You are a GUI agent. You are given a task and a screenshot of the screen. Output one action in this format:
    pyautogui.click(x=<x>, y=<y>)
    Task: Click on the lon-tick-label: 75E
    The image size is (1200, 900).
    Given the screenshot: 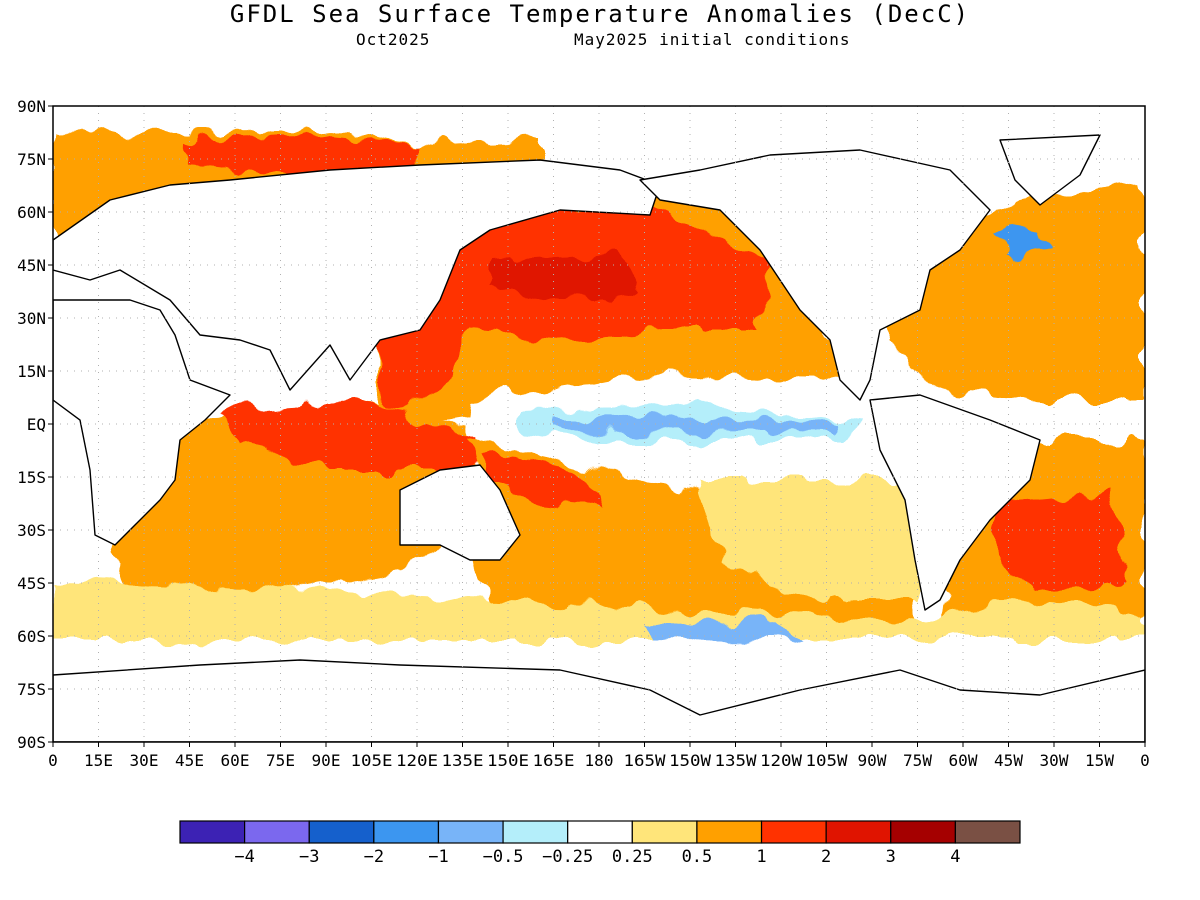 What is the action you would take?
    pyautogui.click(x=280, y=760)
    